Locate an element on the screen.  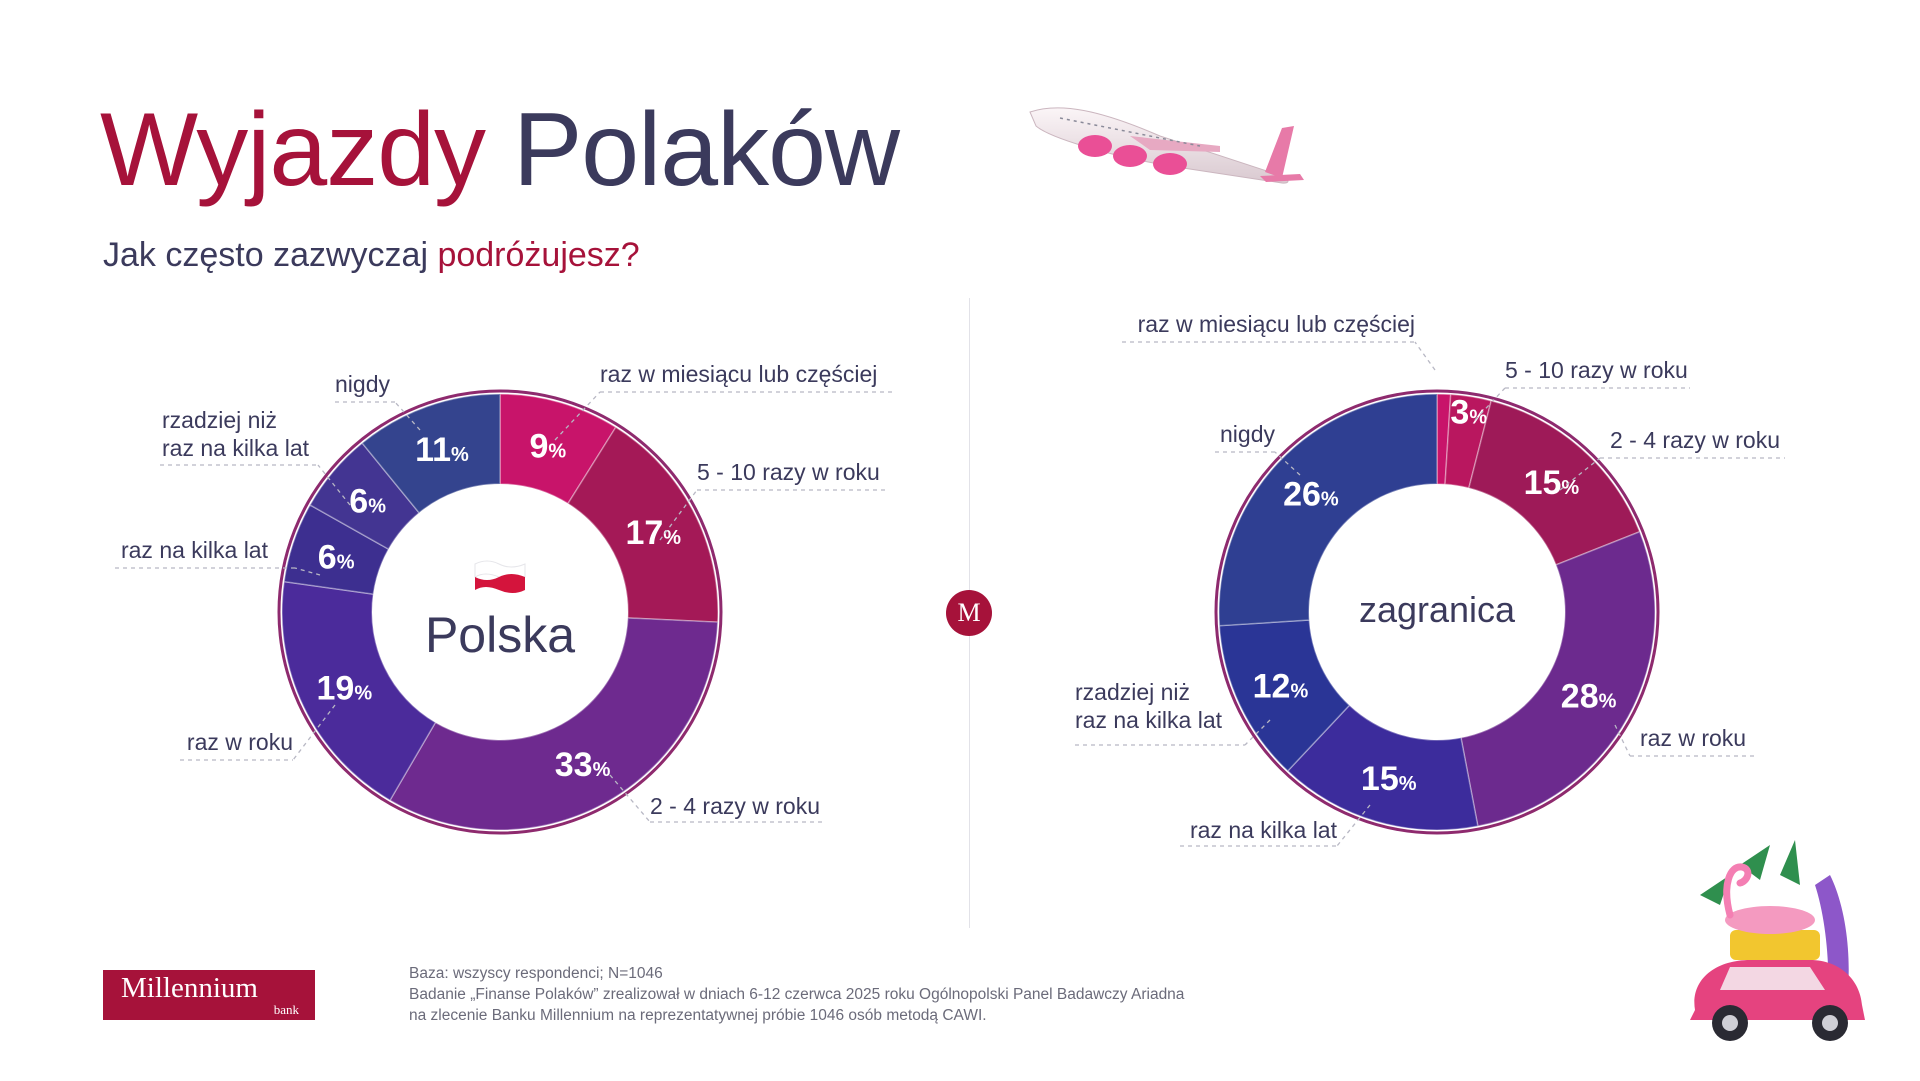
subtitle-part1: Jak często zazwyczaj is located at coordinates (265, 255).